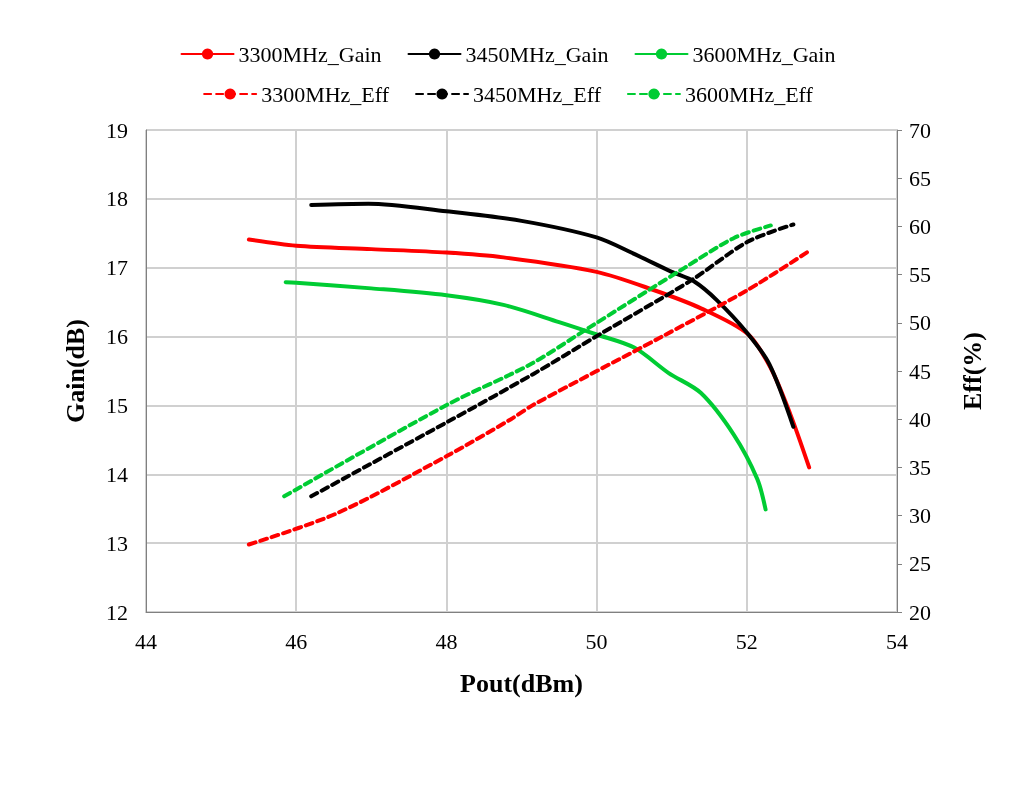 The width and height of the screenshot is (1009, 789). Describe the element at coordinates (117, 543) in the screenshot. I see `y-tick-label: 13` at that location.